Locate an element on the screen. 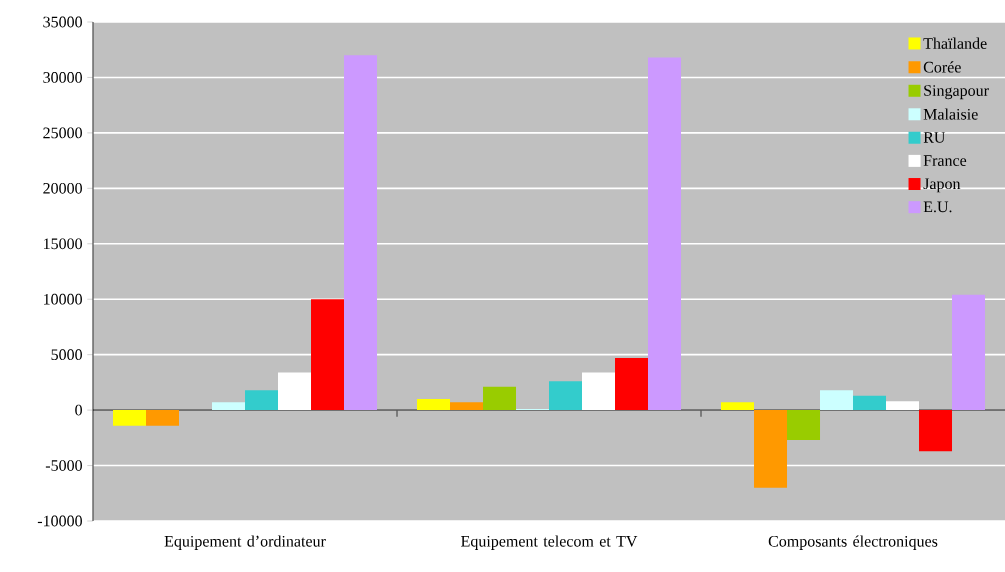 The image size is (1005, 572). y-tick-label: 5000 is located at coordinates (66, 355).